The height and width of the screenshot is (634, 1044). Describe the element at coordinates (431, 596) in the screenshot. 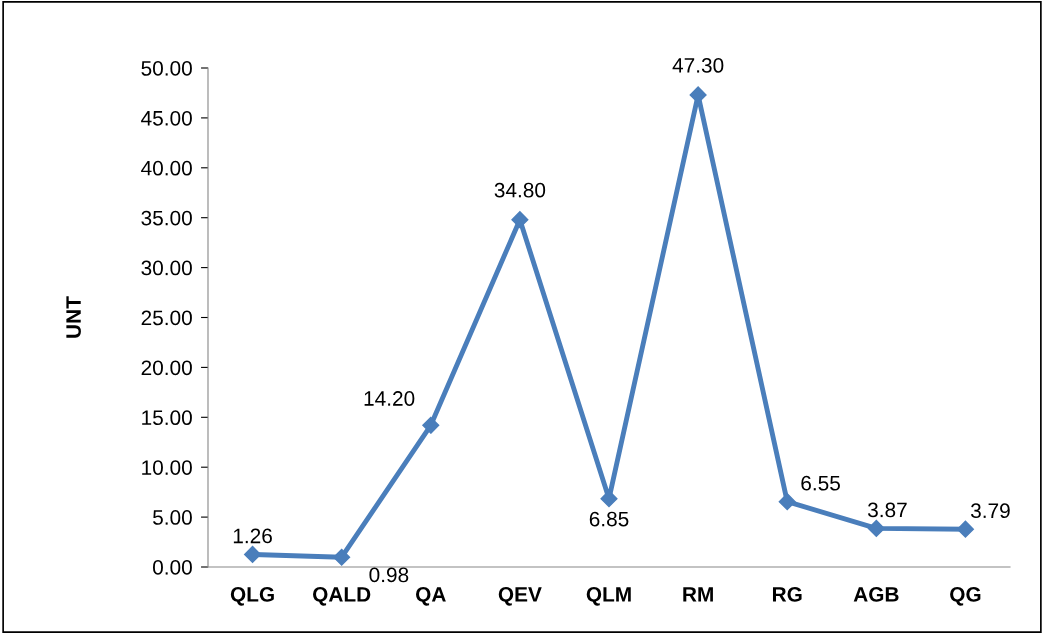

I see `x-tick-label: QA` at that location.